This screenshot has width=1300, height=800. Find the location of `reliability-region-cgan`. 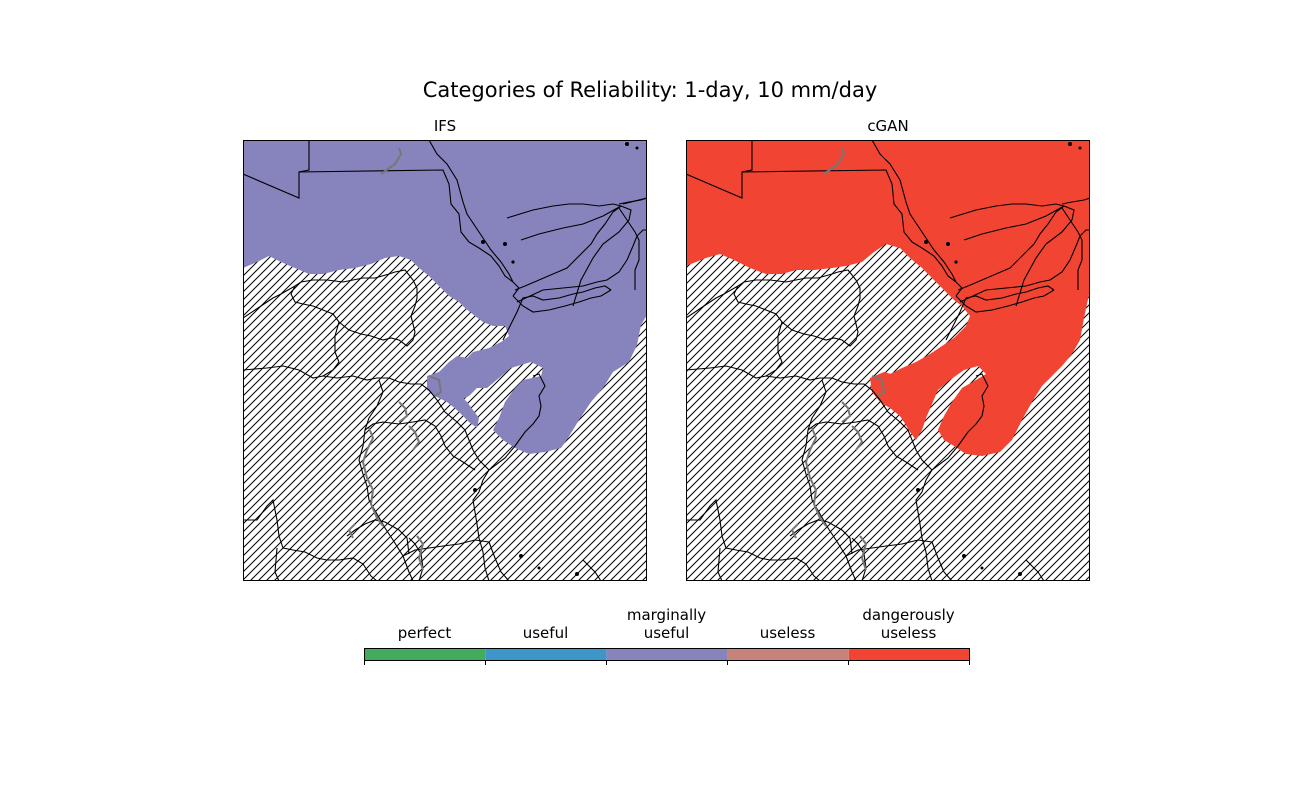

reliability-region-cgan is located at coordinates (888, 298).